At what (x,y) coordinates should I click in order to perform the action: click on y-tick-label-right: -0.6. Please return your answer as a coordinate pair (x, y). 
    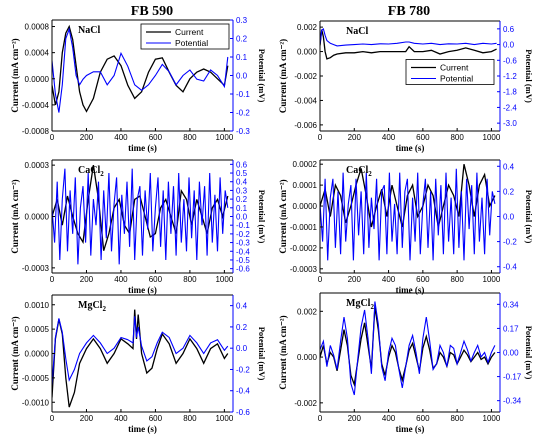
    Looking at the image, I should click on (243, 412).